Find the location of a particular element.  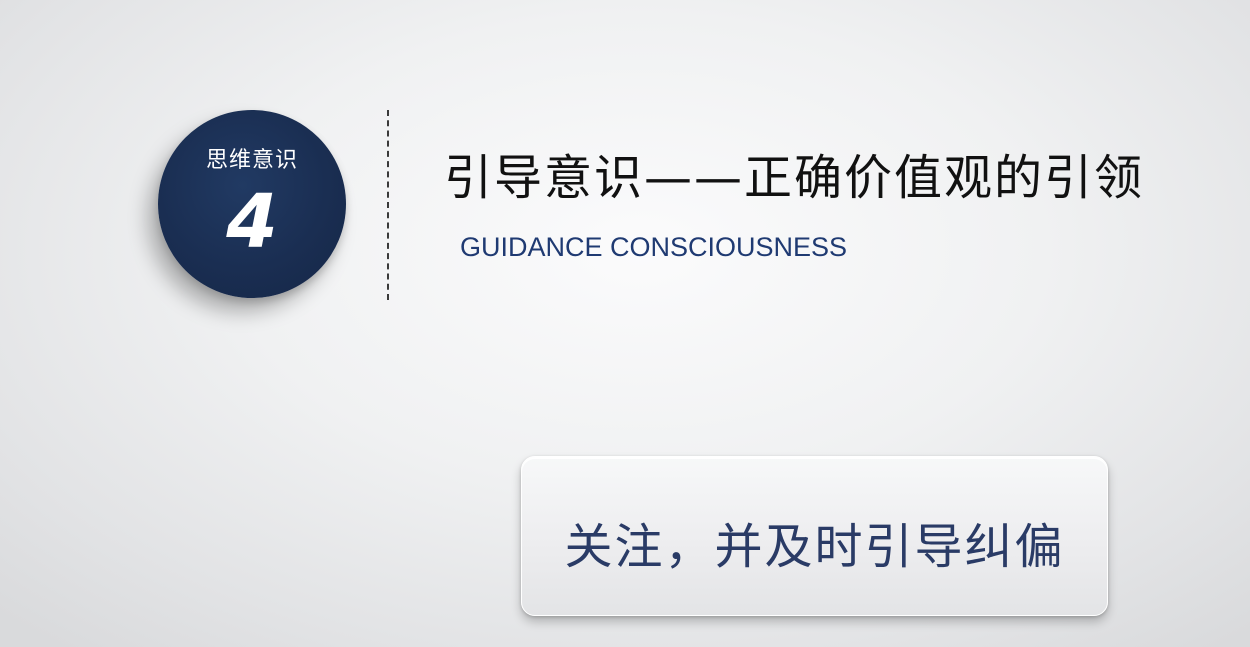

badge-number: 4 is located at coordinates (252, 222).